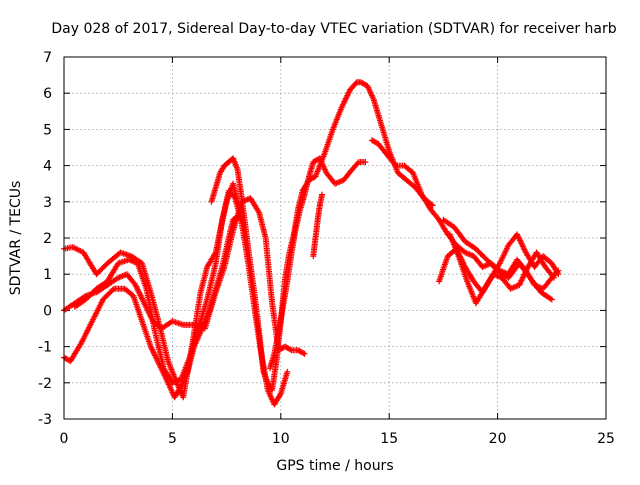 The width and height of the screenshot is (640, 485). Describe the element at coordinates (47, 167) in the screenshot. I see `y-tick-label: 4` at that location.